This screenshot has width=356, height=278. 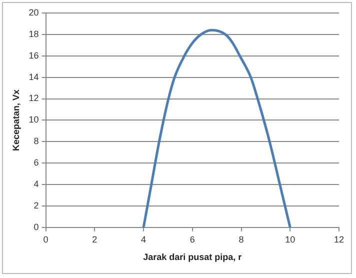 What do you see at coordinates (192, 239) in the screenshot?
I see `x-tick-label: 6` at bounding box center [192, 239].